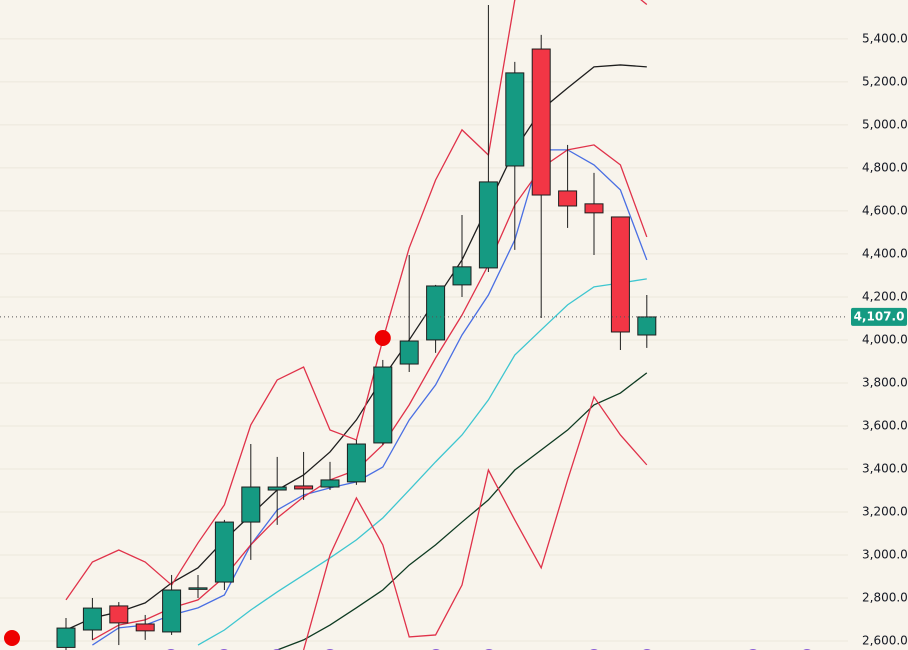 This screenshot has height=650, width=908. I want to click on y-tick-label: 5,400.0, so click(885, 38).